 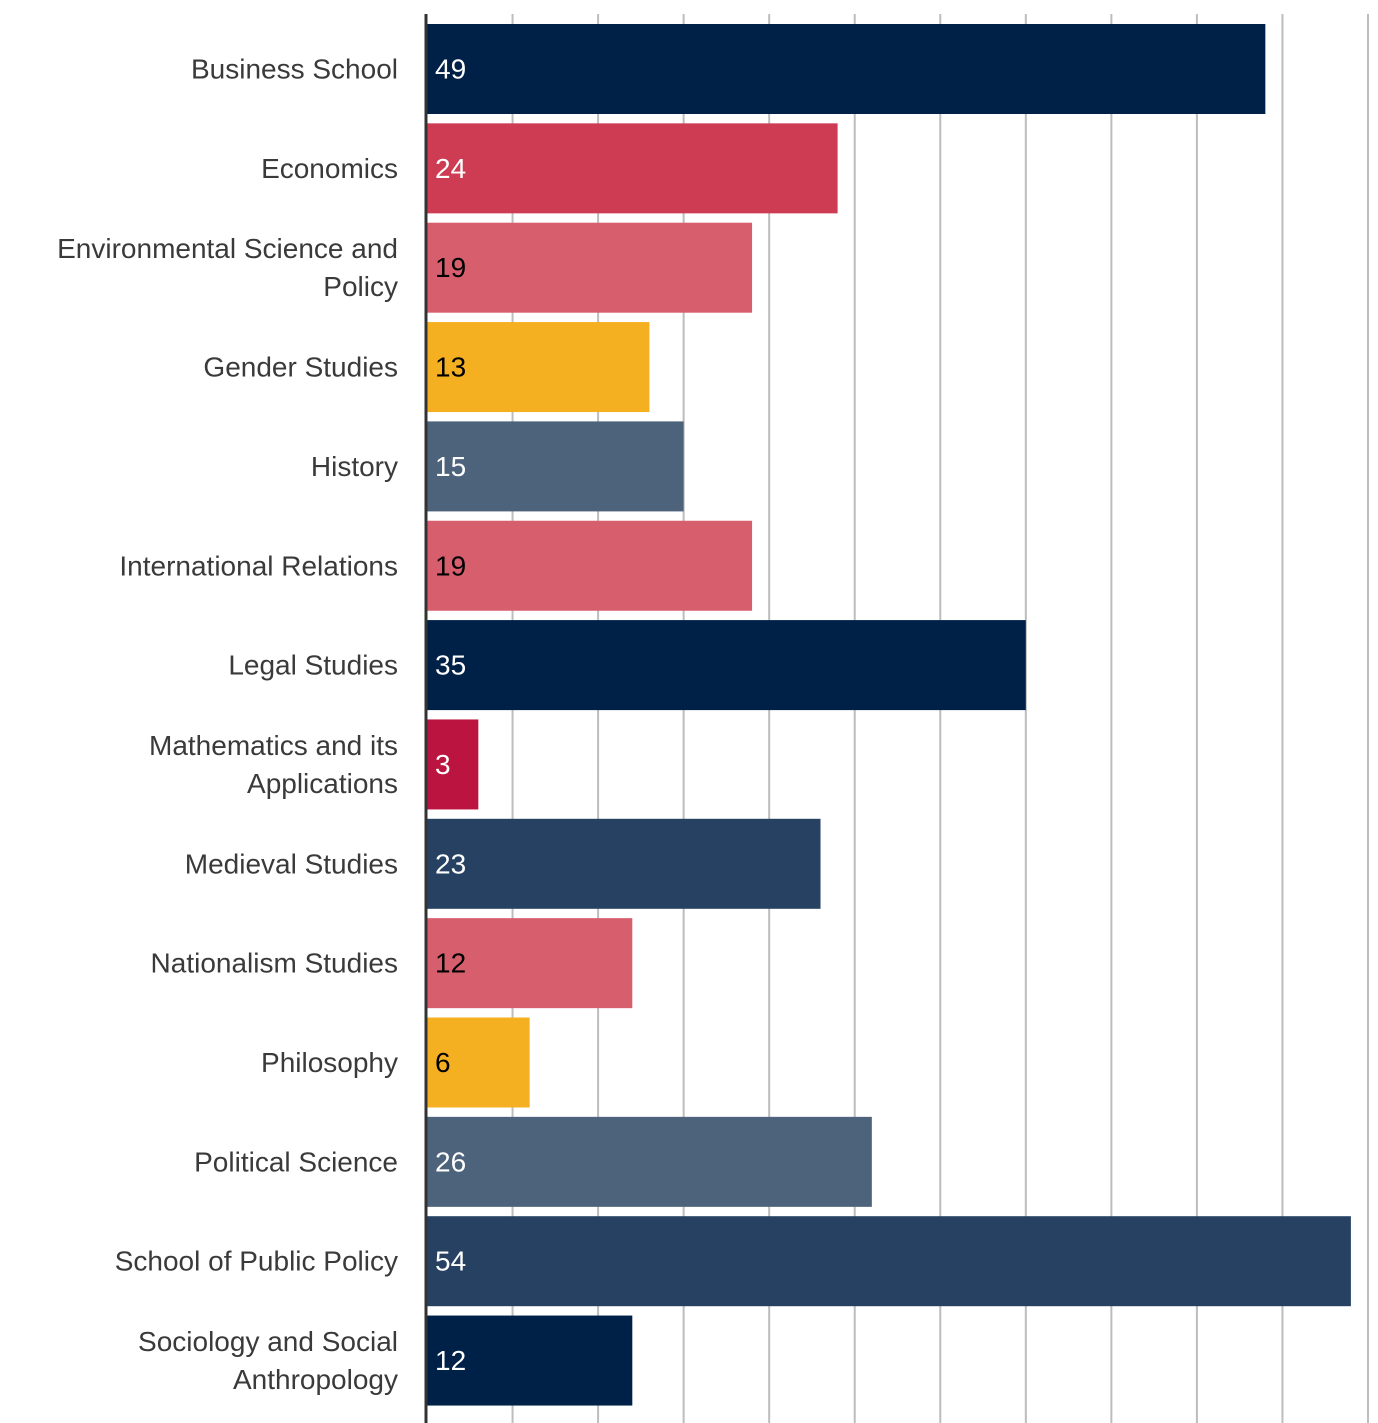 What do you see at coordinates (450, 168) in the screenshot?
I see `value-label-1: 24` at bounding box center [450, 168].